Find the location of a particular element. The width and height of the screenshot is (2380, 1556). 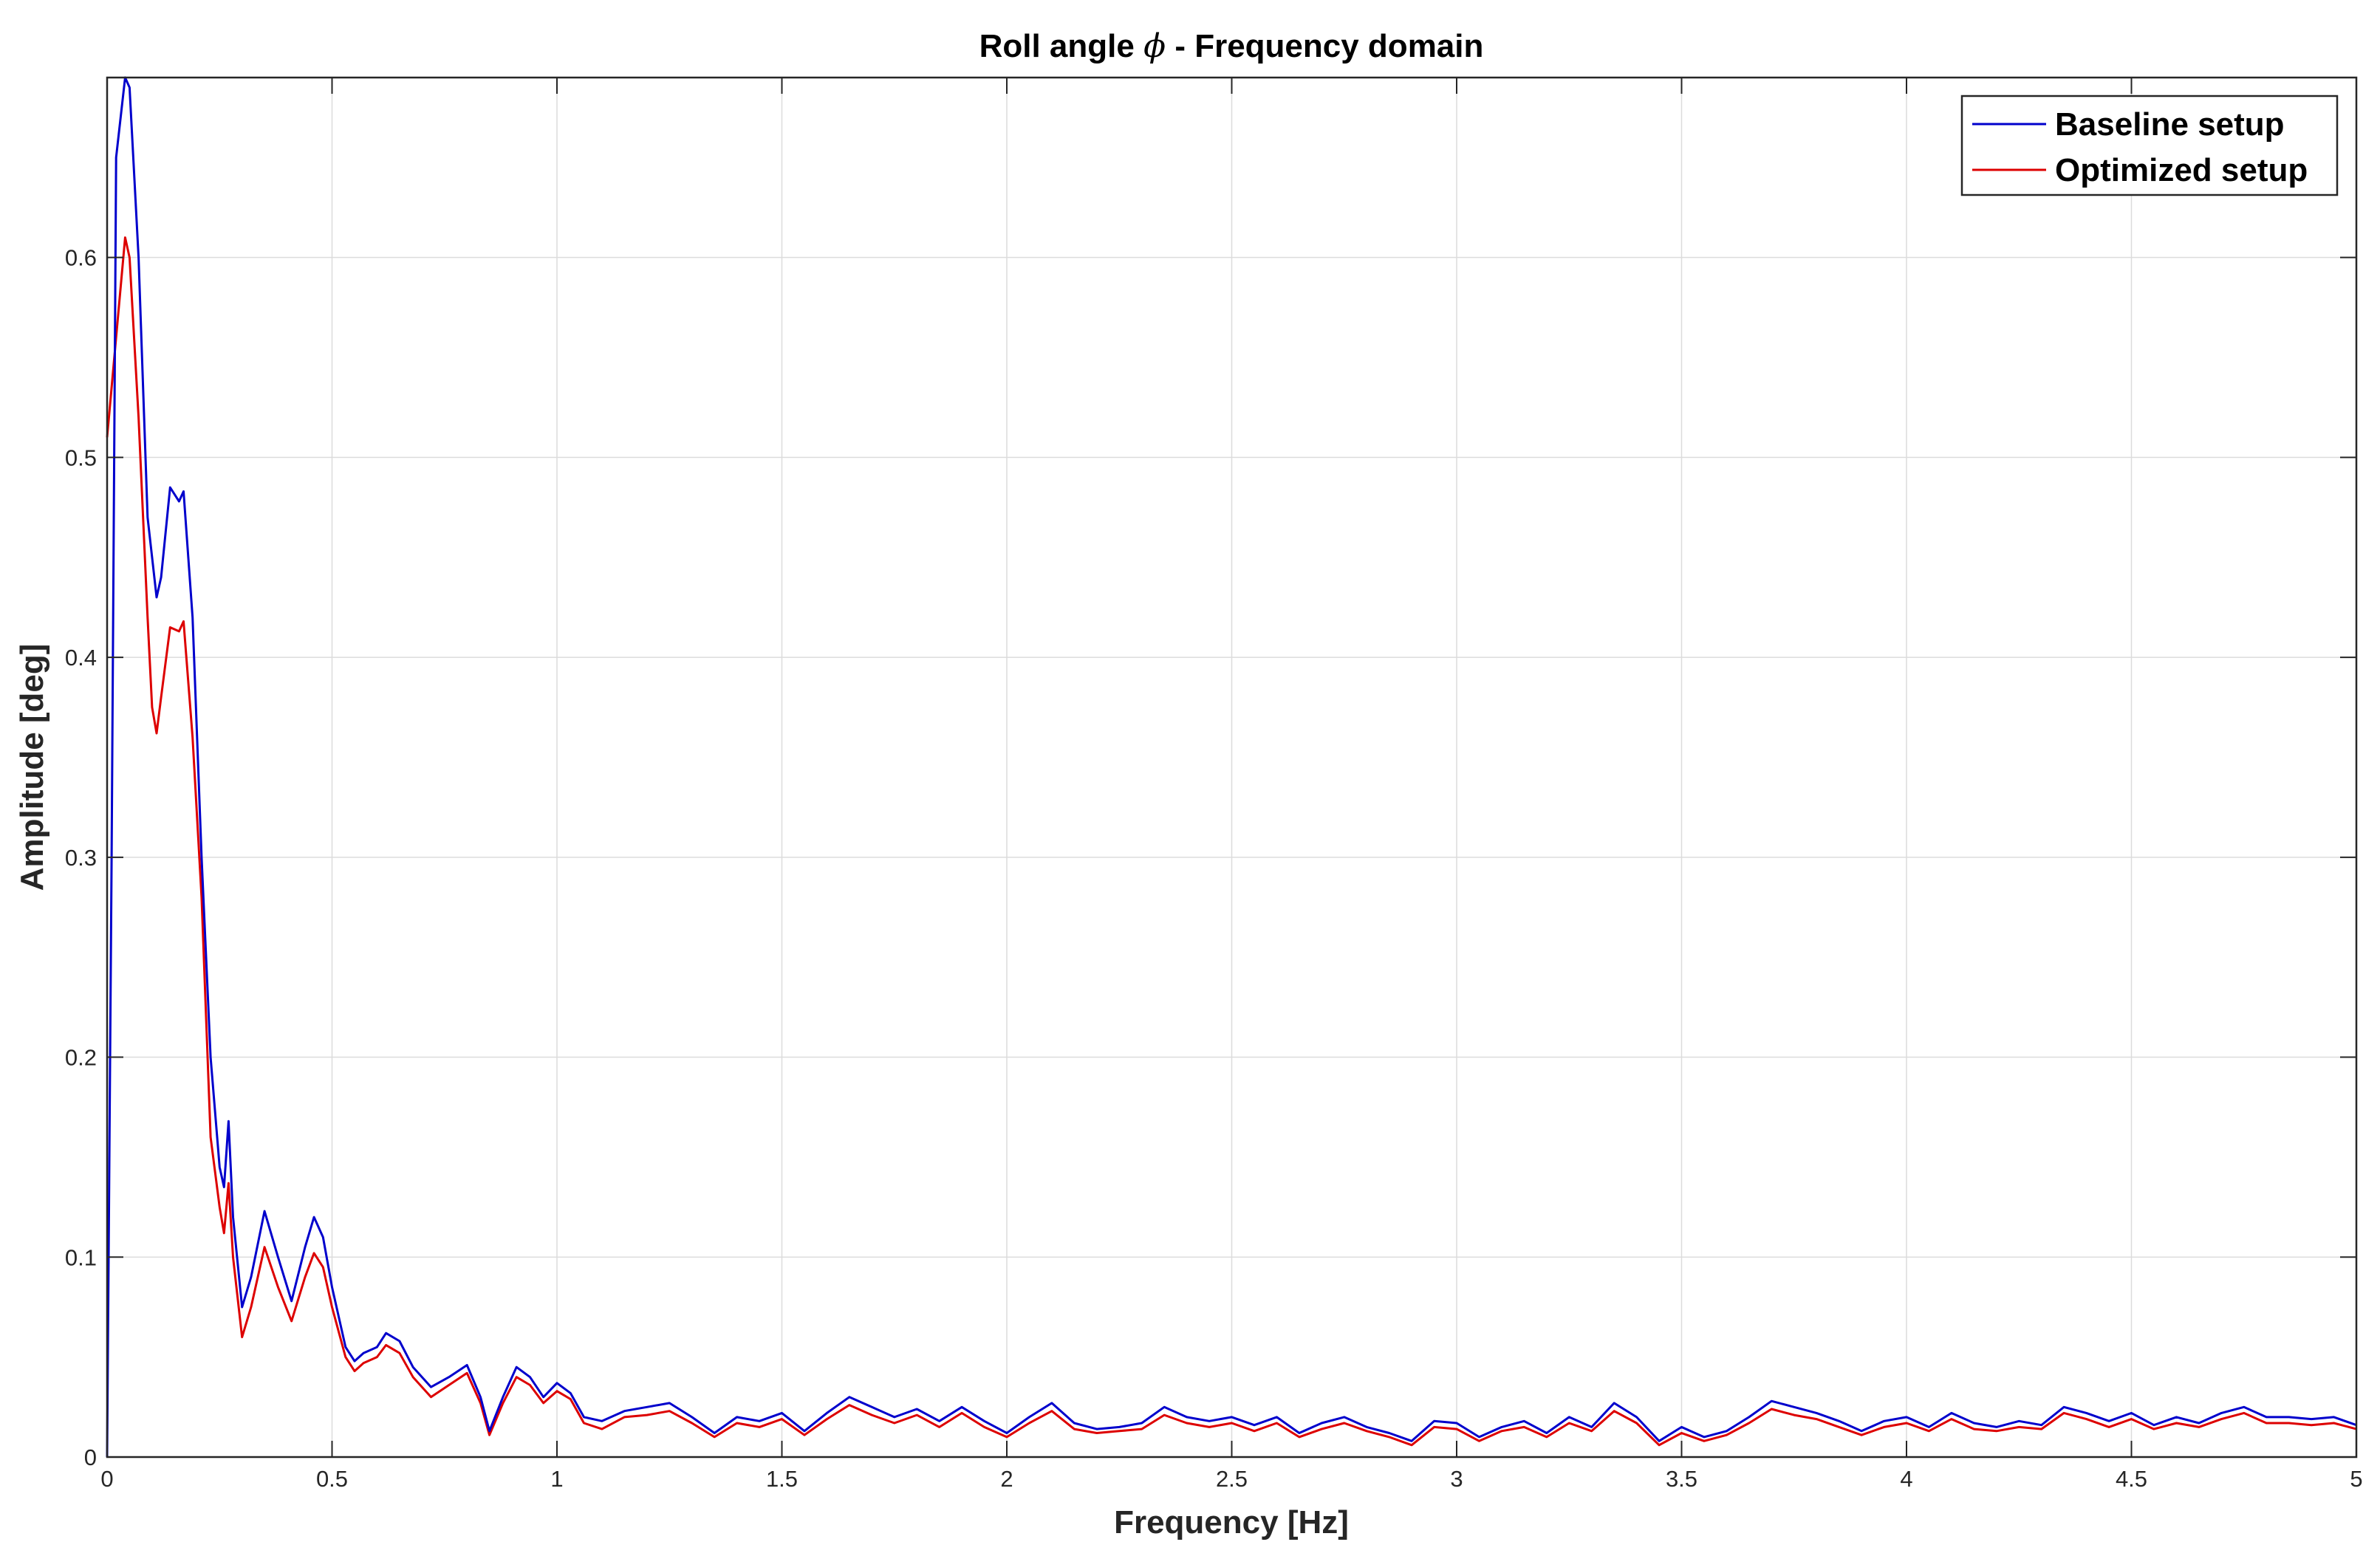

chart-title-symbol: ϕ is located at coordinates (1154, 46).